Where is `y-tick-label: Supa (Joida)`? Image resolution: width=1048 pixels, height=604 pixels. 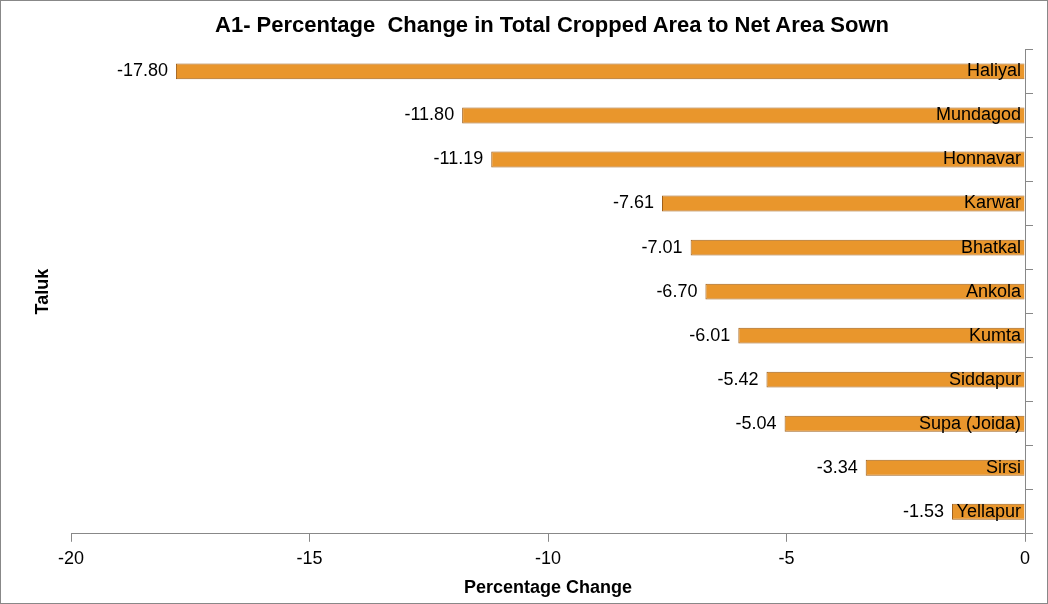 y-tick-label: Supa (Joida) is located at coordinates (969, 422).